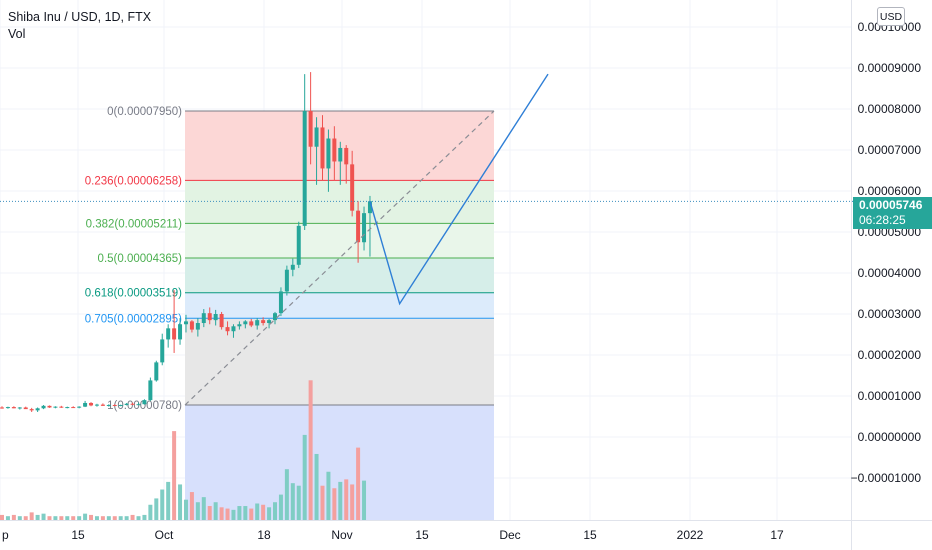 This screenshot has width=932, height=550. Describe the element at coordinates (99, 294) in the screenshot. I see `fib-ratio: 0.618` at that location.